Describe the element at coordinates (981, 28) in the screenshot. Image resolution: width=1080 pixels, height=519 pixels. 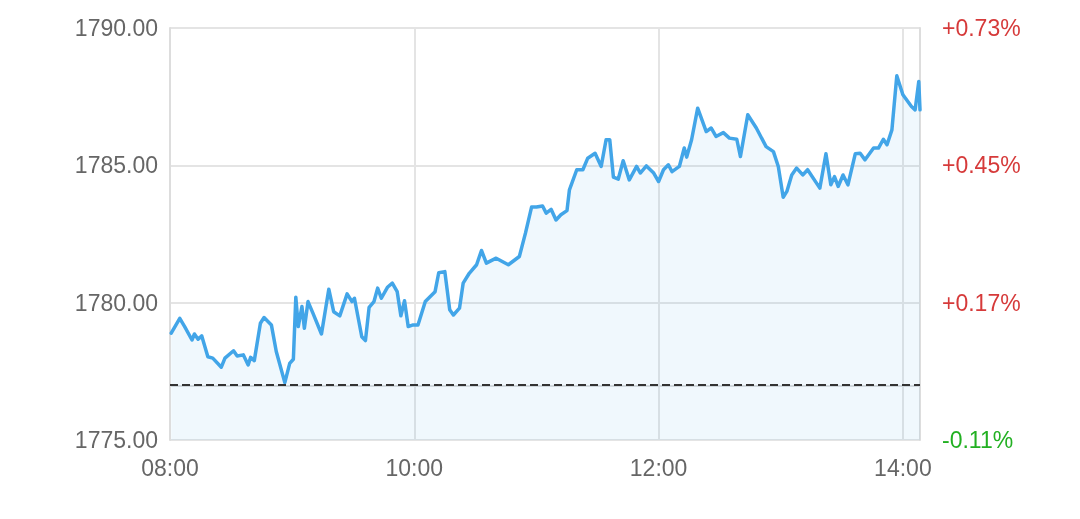
I see `y2-tick-label: +0.73%` at that location.